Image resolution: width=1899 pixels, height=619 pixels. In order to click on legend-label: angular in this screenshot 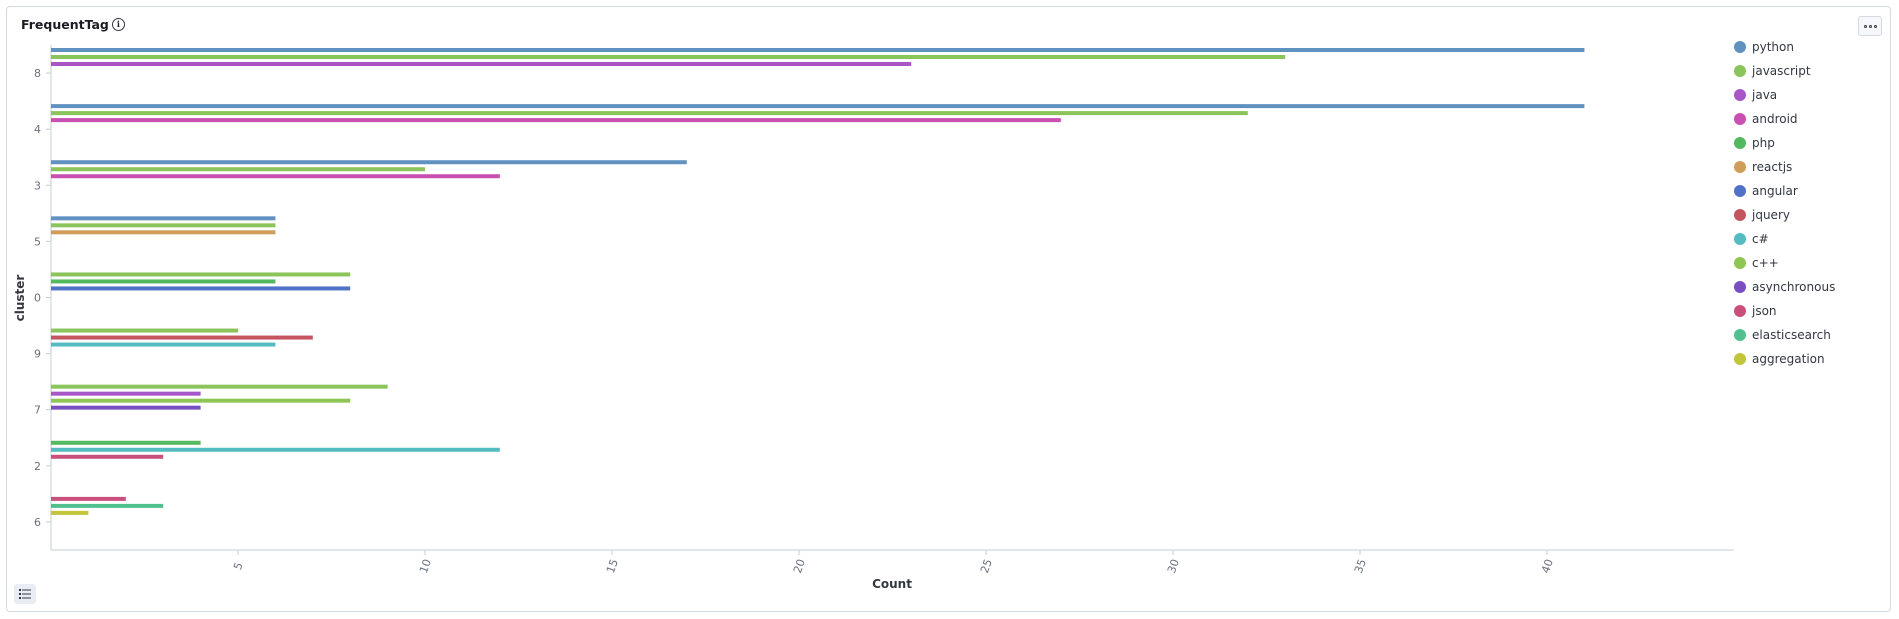, I will do `click(1775, 191)`.